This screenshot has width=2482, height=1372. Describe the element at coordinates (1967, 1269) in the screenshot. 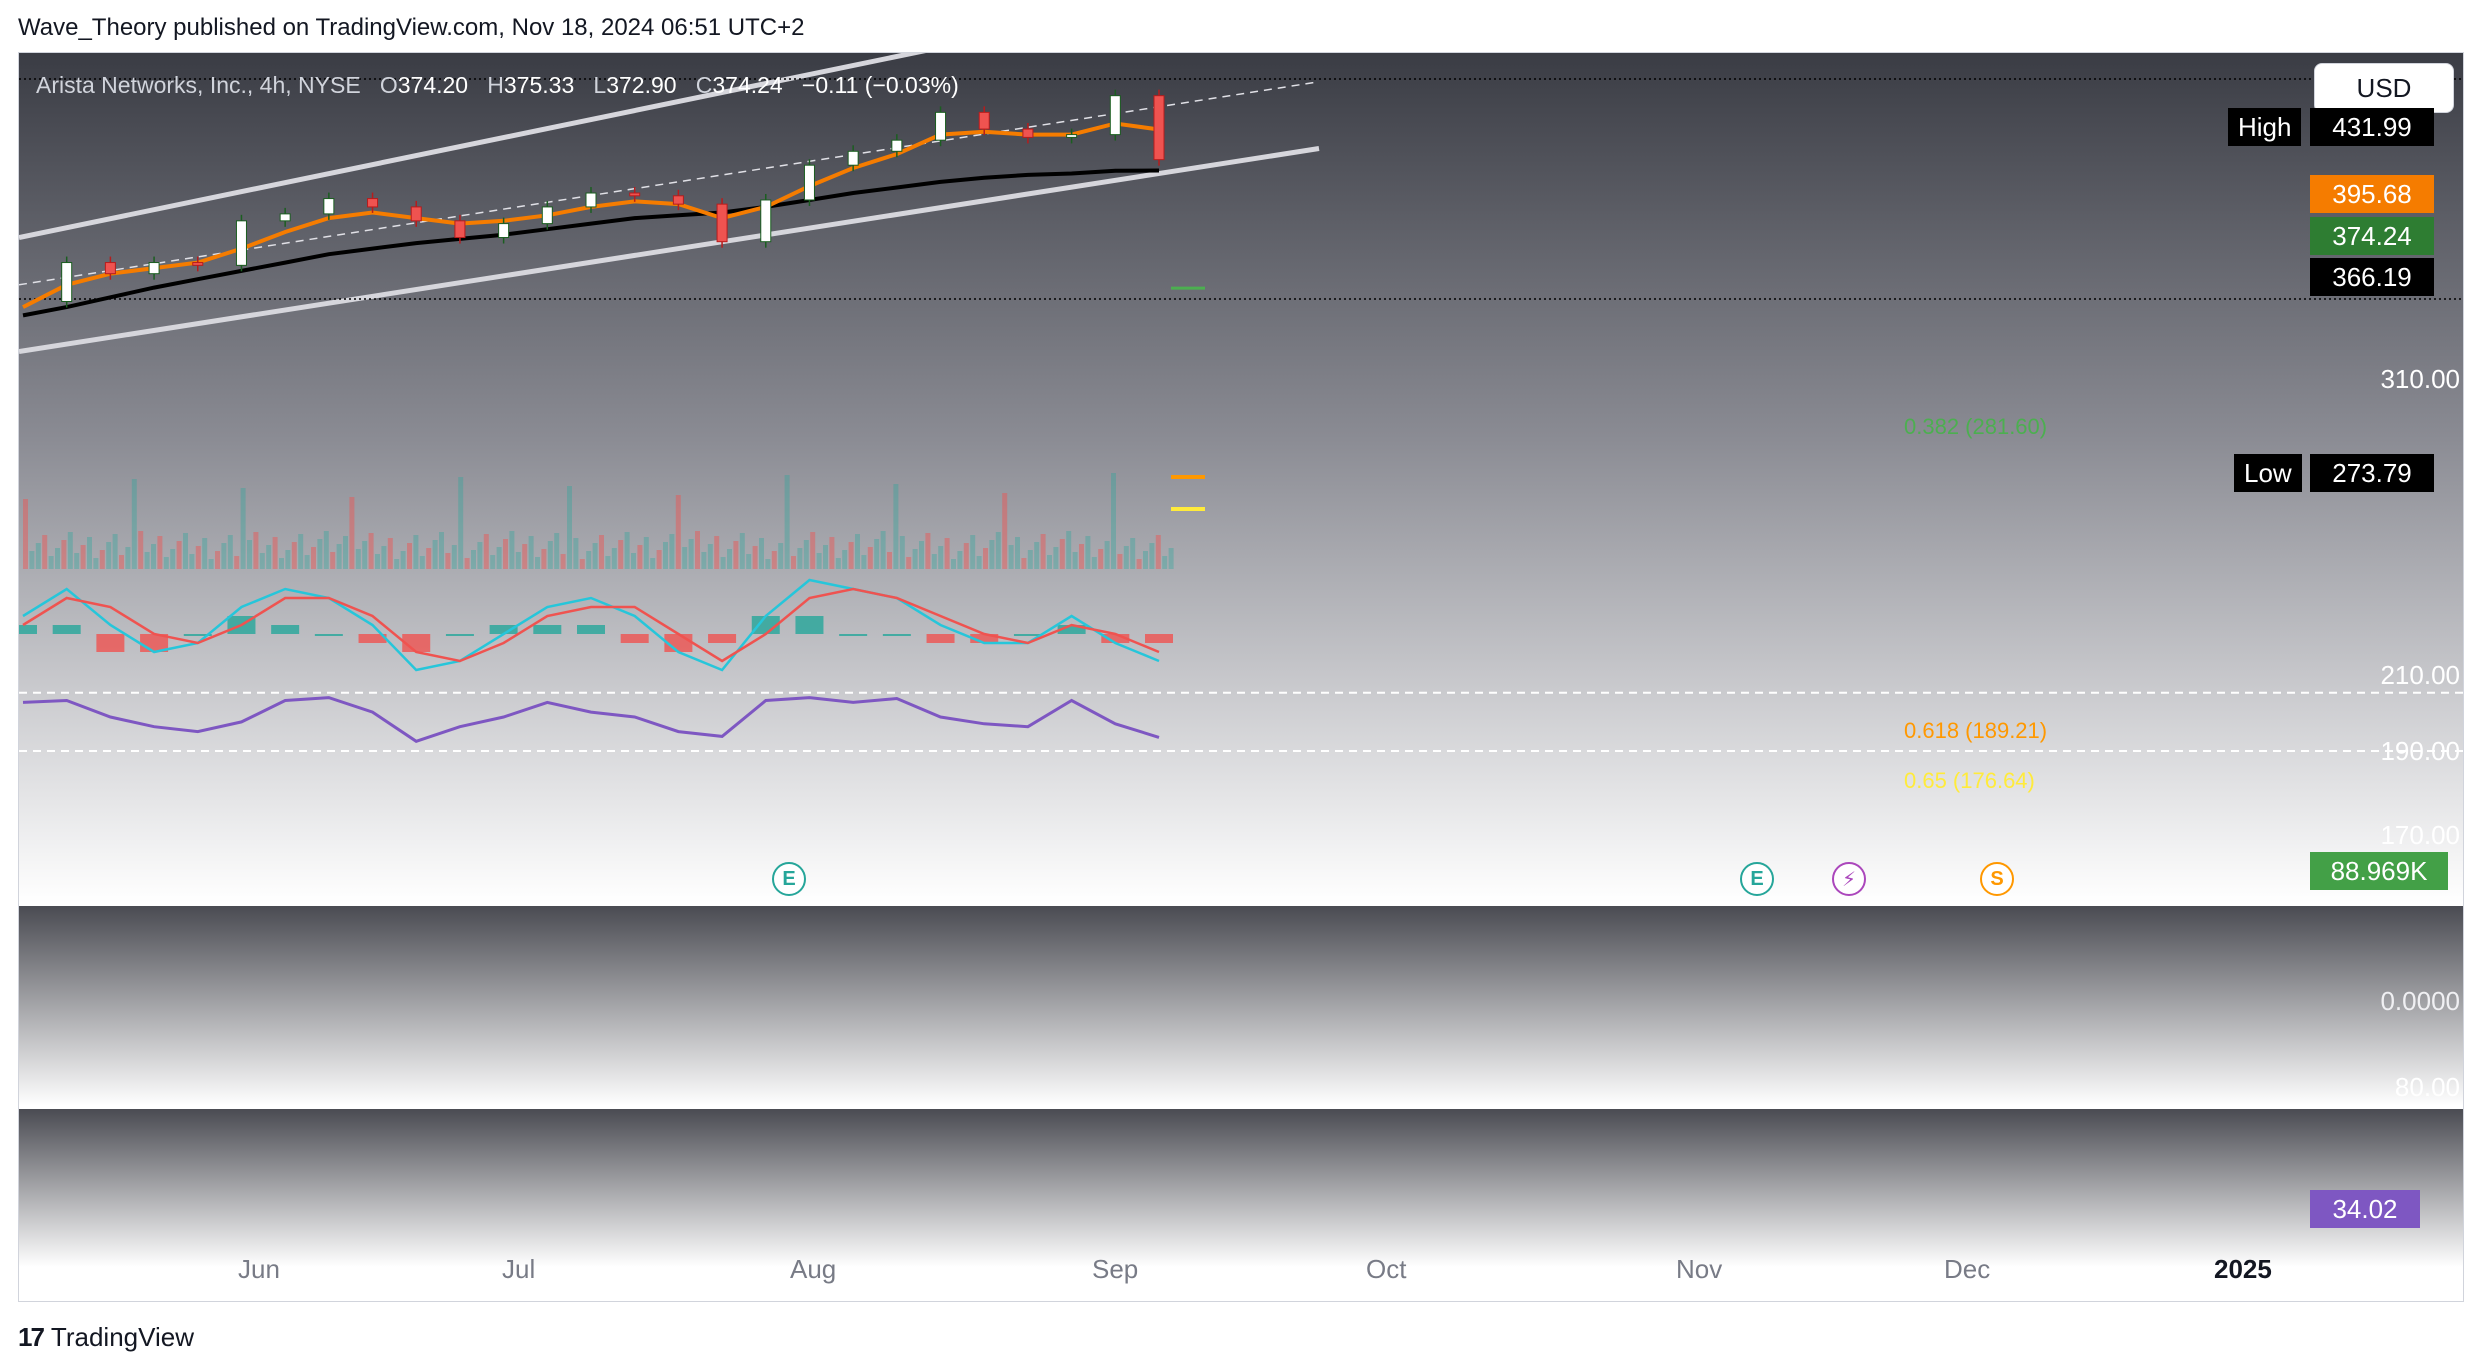

I see `time-tick-dec: Dec` at that location.